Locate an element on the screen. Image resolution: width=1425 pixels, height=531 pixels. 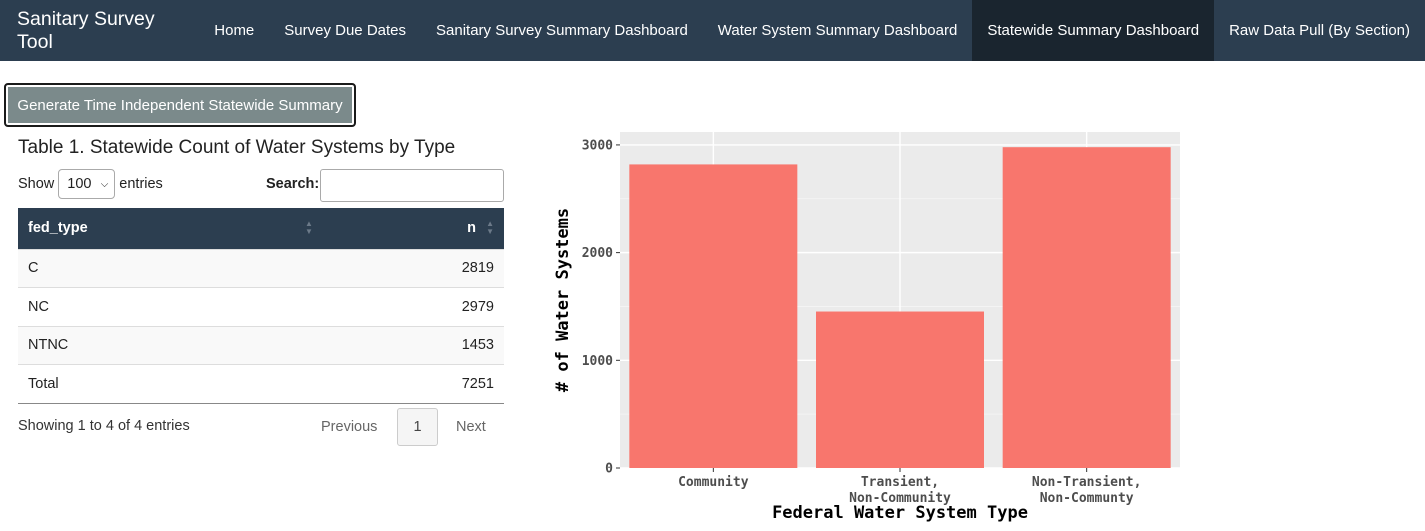
brand-title: Sanitary Survey Tool is located at coordinates (86, 30).